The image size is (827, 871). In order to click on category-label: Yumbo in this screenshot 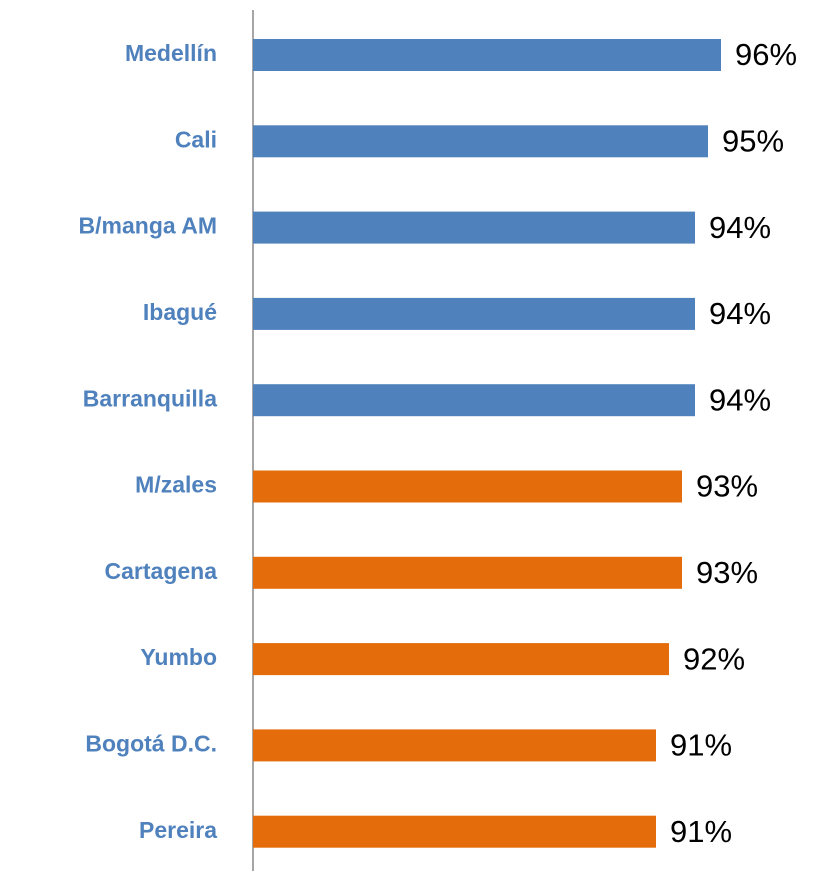, I will do `click(178, 657)`.